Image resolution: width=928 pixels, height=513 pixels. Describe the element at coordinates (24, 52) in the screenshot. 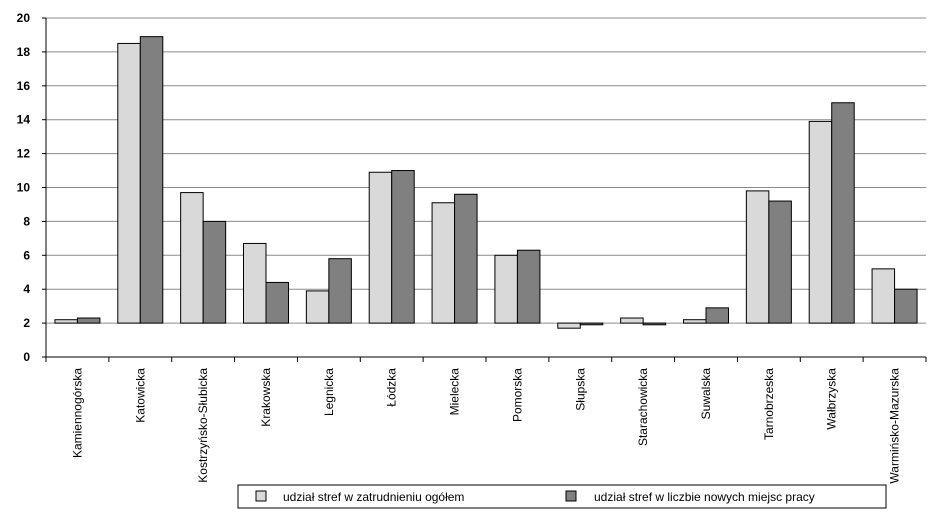

I see `y-tick-label: 18` at that location.